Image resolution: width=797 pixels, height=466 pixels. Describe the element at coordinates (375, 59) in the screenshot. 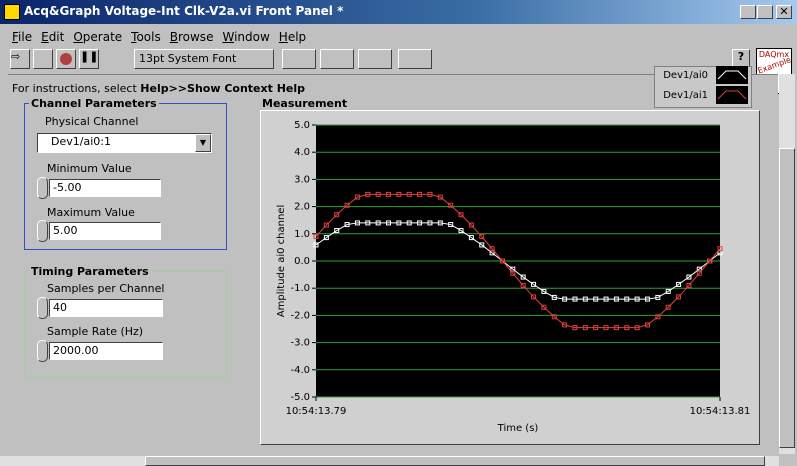

I see `resize-button` at that location.